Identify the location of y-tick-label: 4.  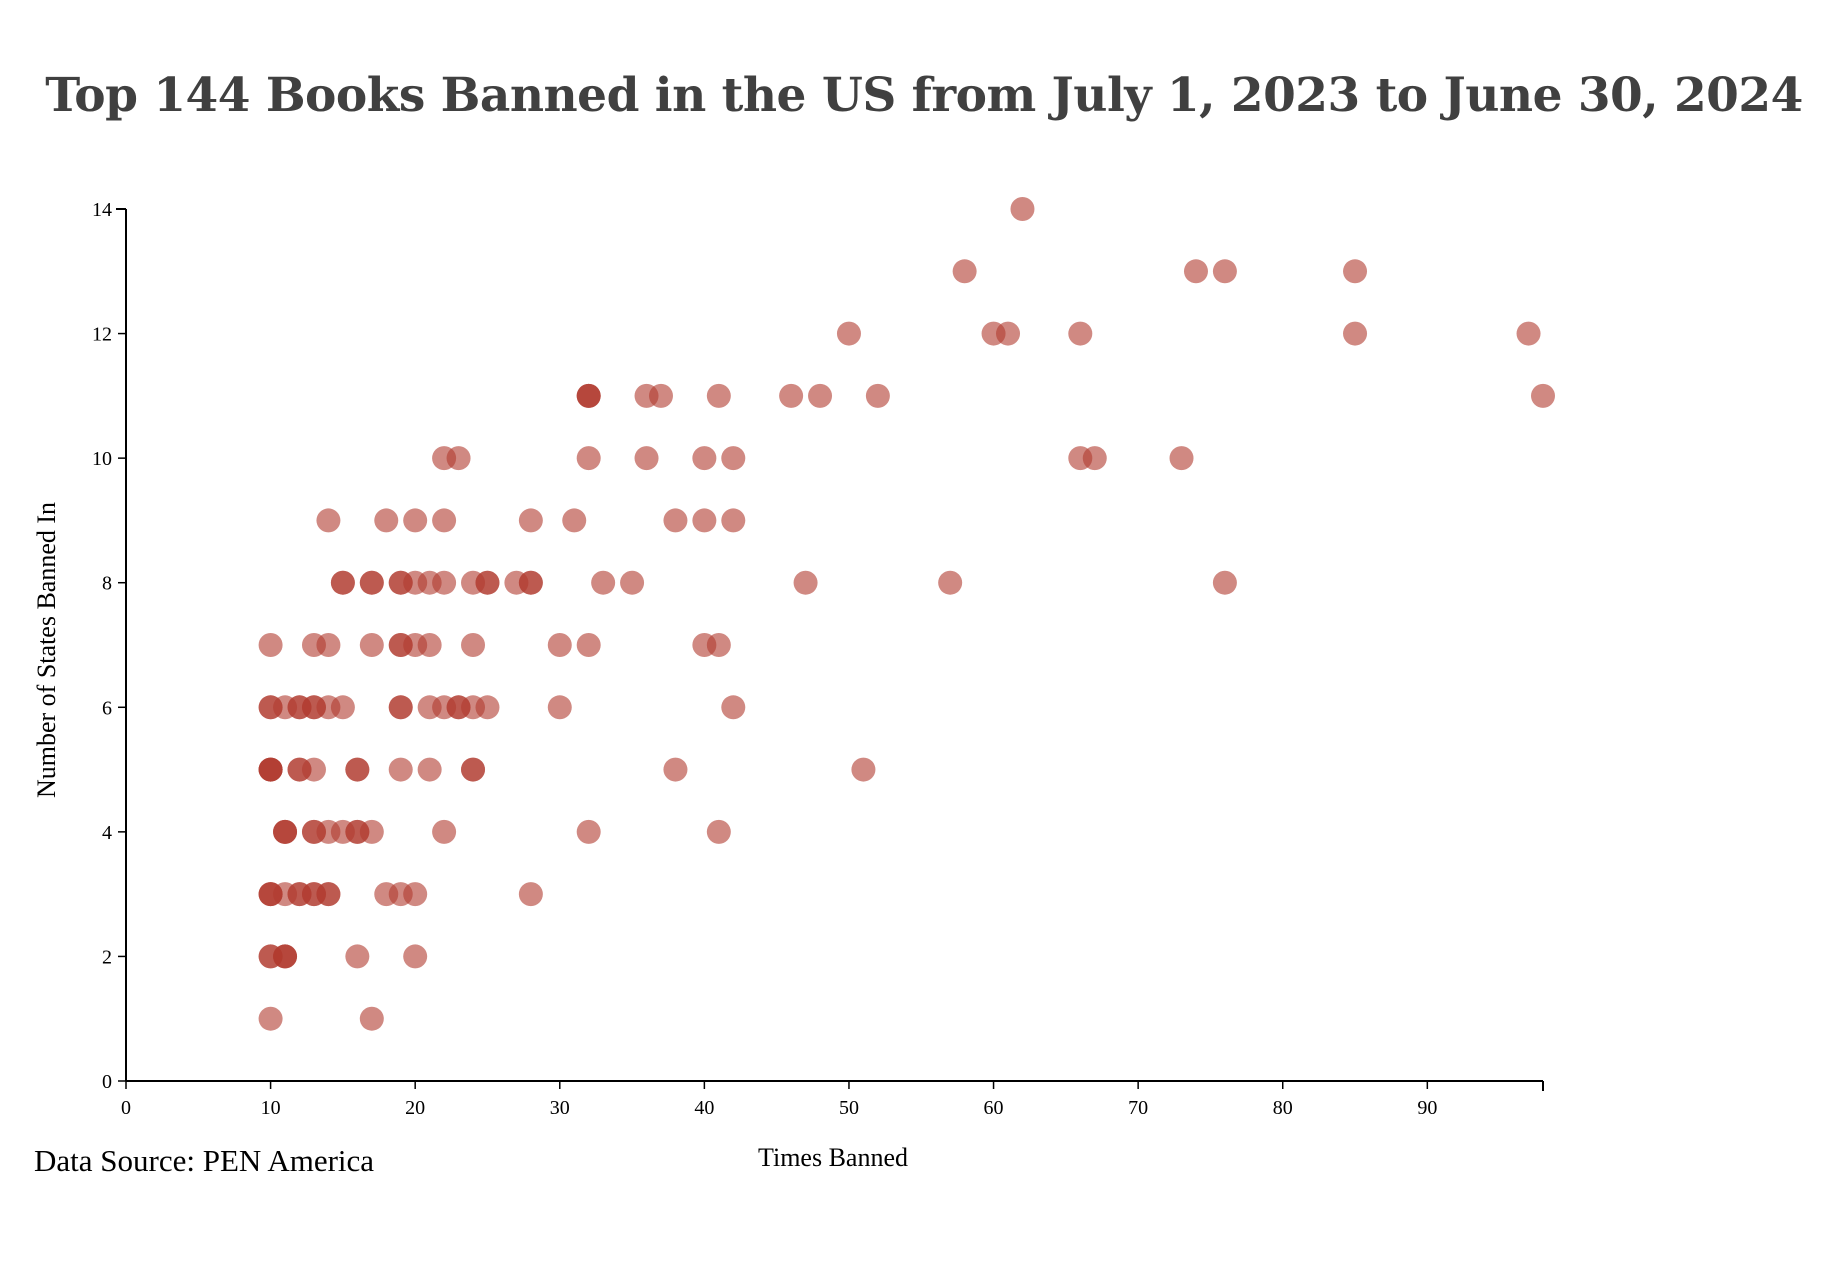
(107, 833).